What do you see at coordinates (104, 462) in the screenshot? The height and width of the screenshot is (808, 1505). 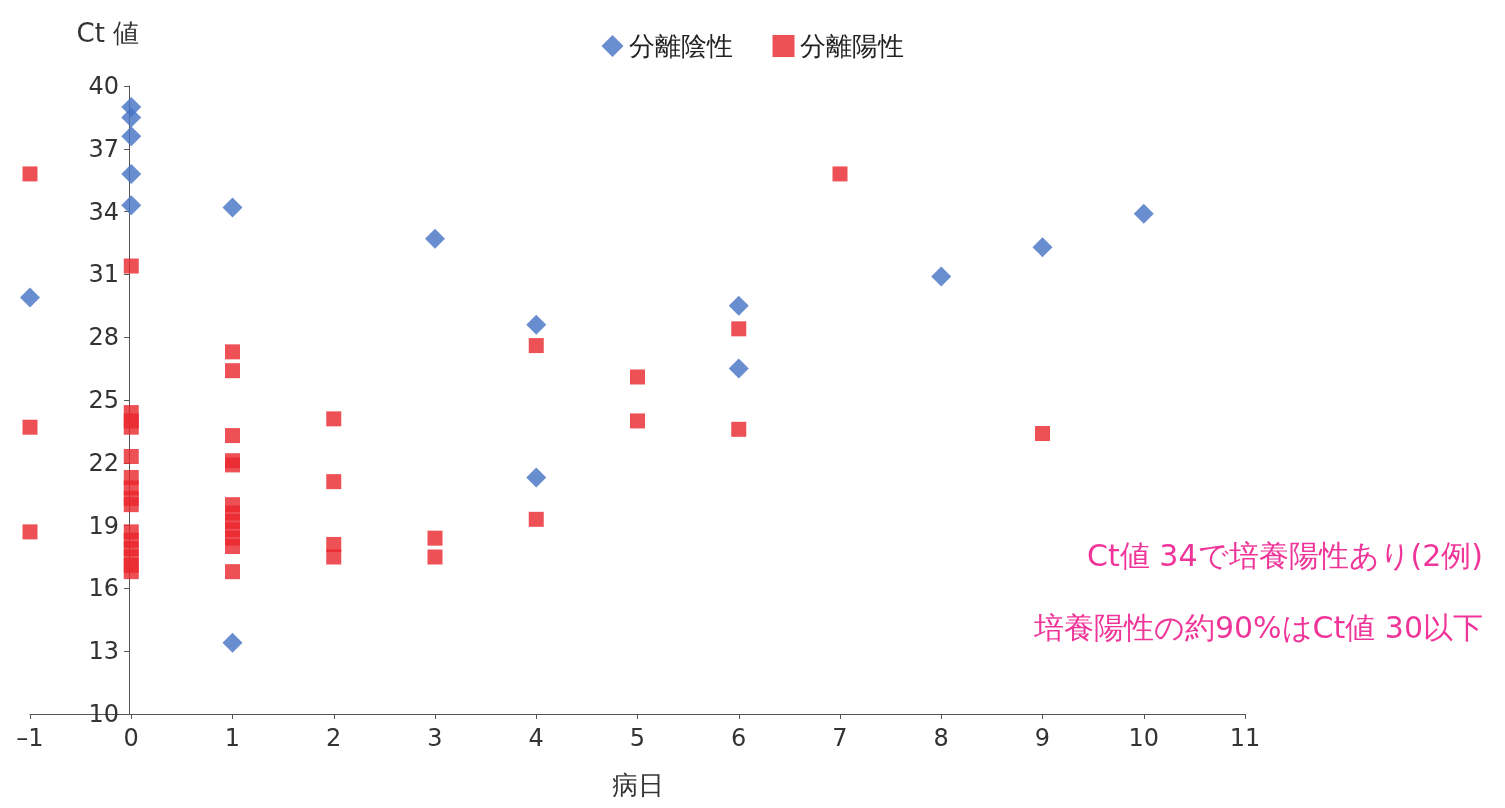 I see `y-tick-label: 22` at bounding box center [104, 462].